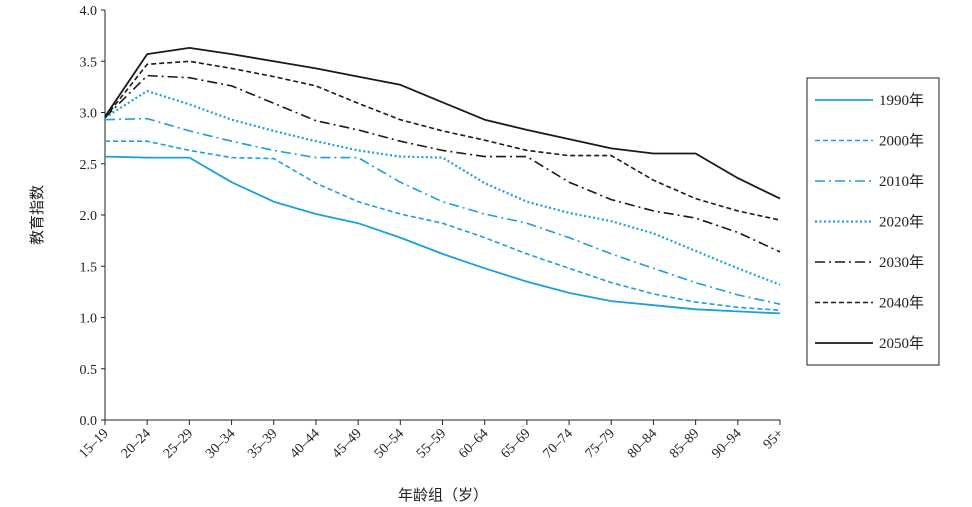 The image size is (972, 507). Describe the element at coordinates (901, 100) in the screenshot. I see `legend-label-1: 1990年` at that location.